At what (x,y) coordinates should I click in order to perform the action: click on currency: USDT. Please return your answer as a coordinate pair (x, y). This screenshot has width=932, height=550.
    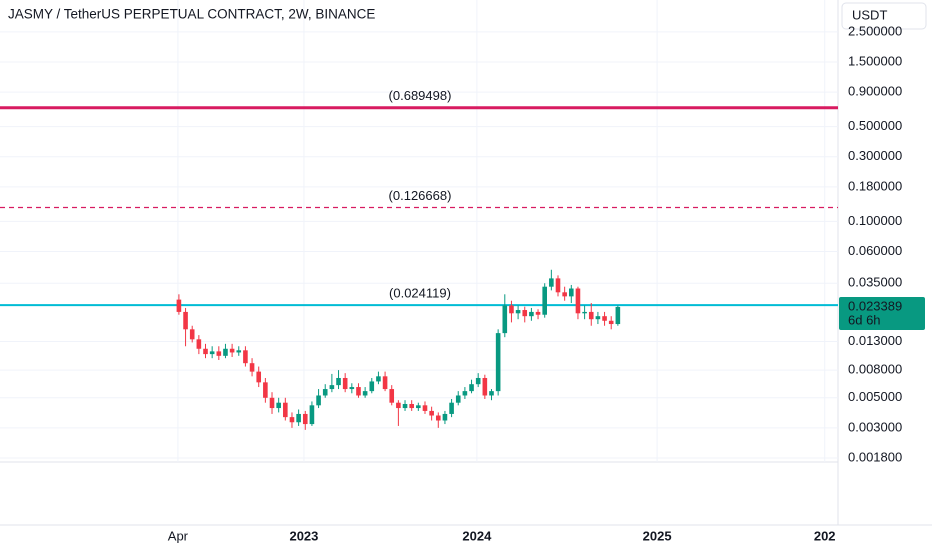
    Looking at the image, I should click on (869, 14).